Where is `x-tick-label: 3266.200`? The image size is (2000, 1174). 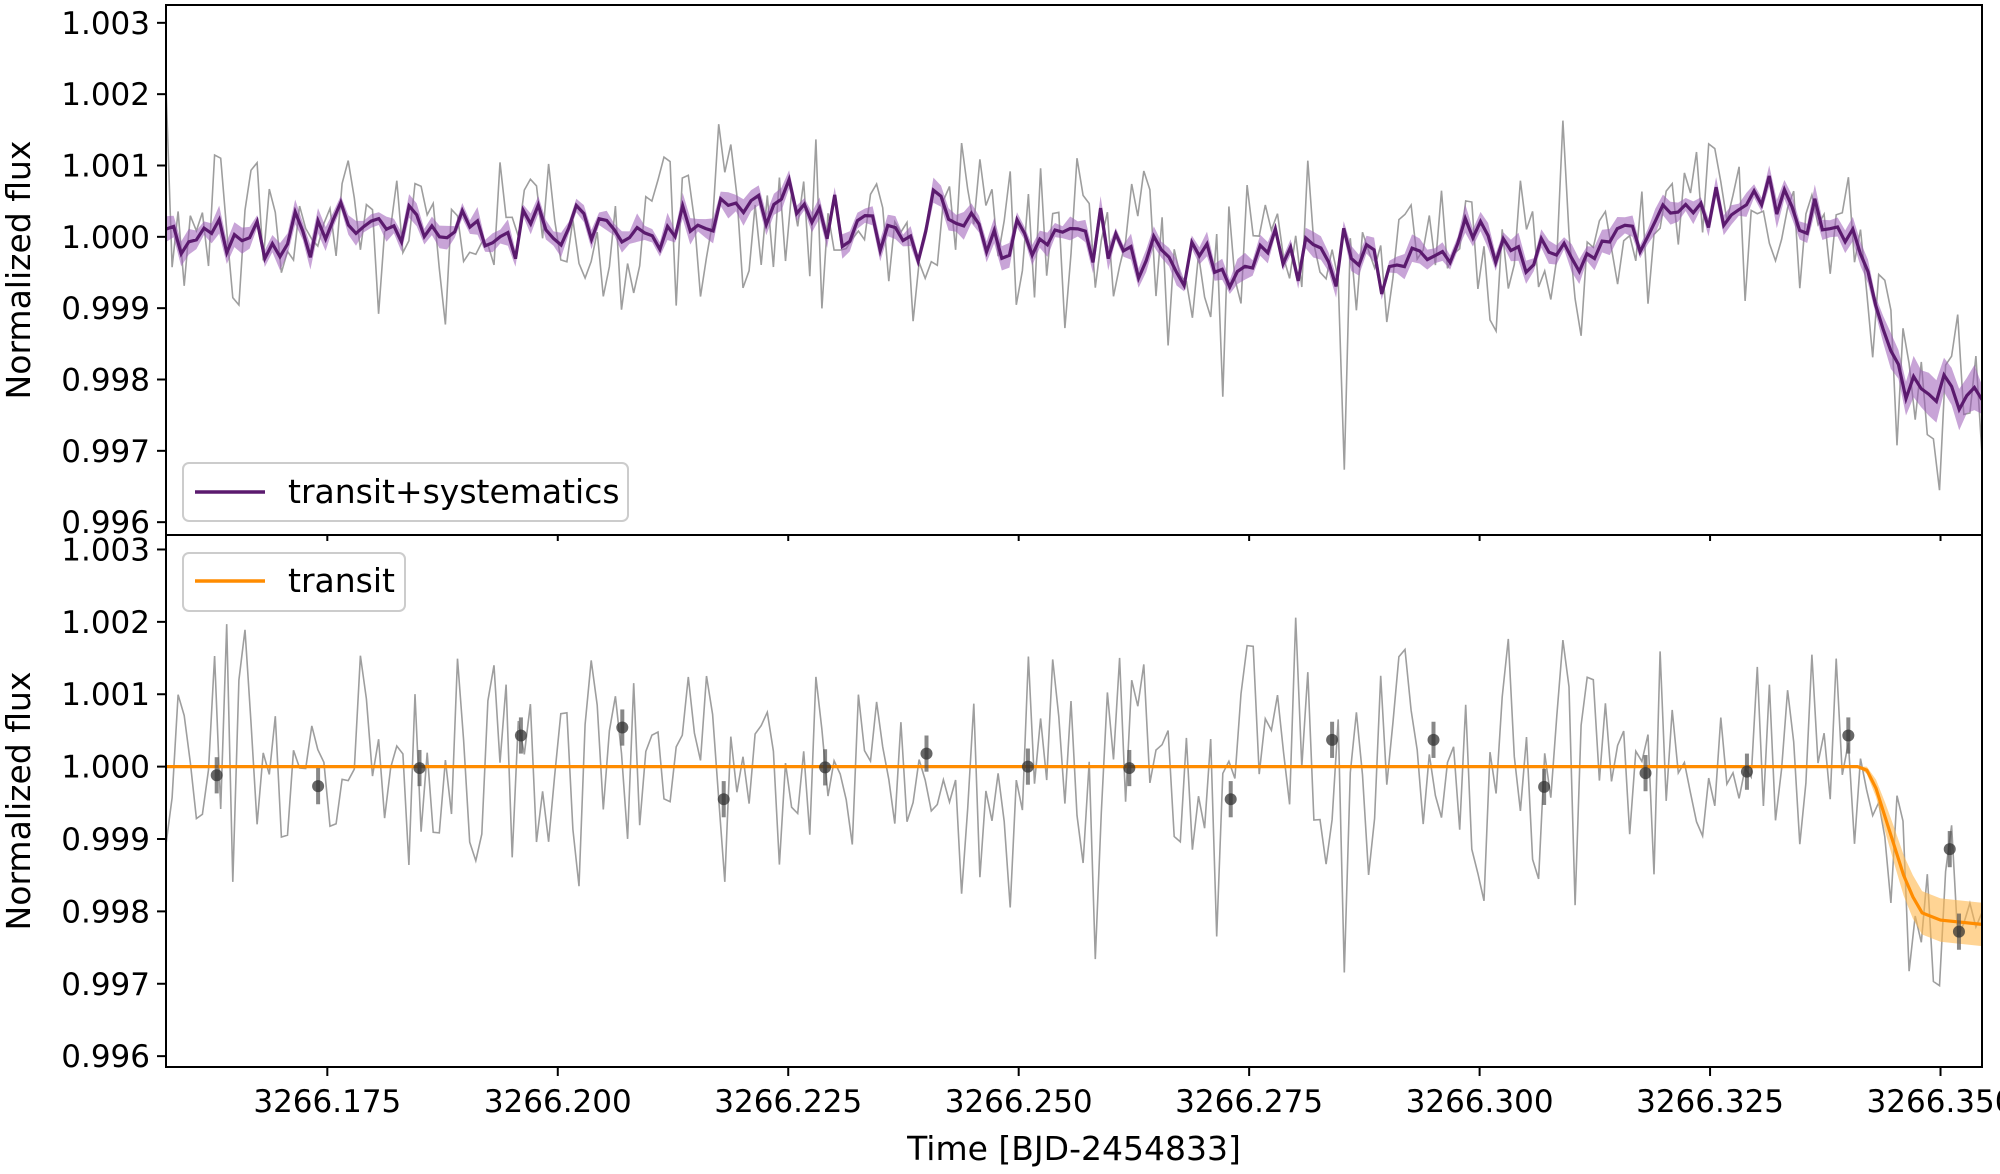
x-tick-label: 3266.200 is located at coordinates (558, 1102).